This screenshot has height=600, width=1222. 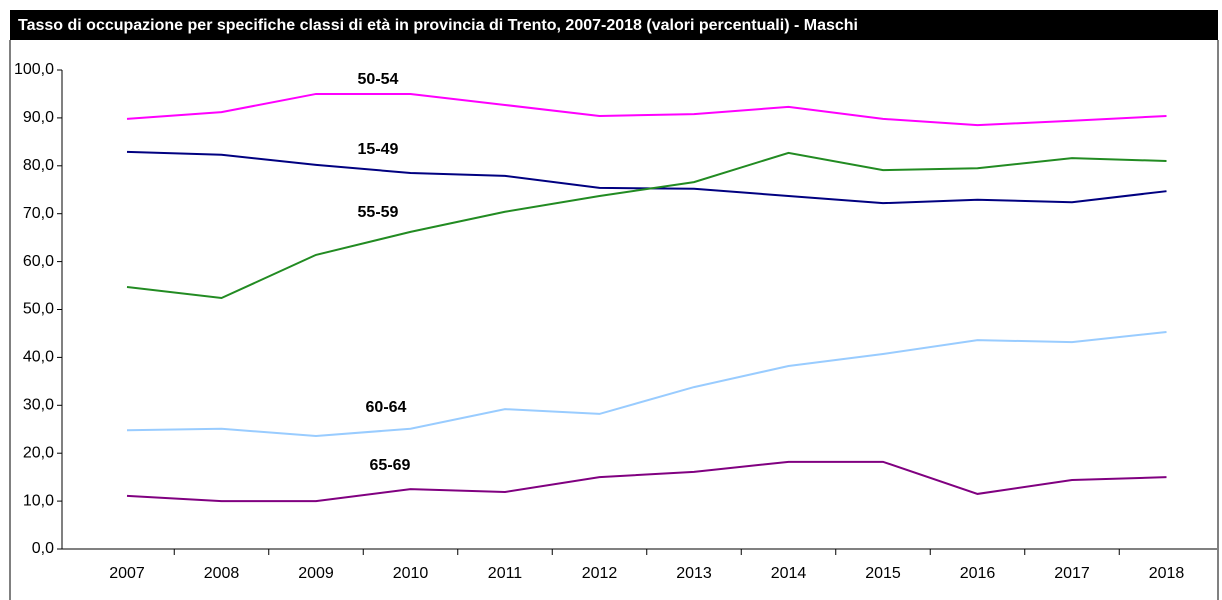 What do you see at coordinates (411, 573) in the screenshot?
I see `x-tick-label: 2010` at bounding box center [411, 573].